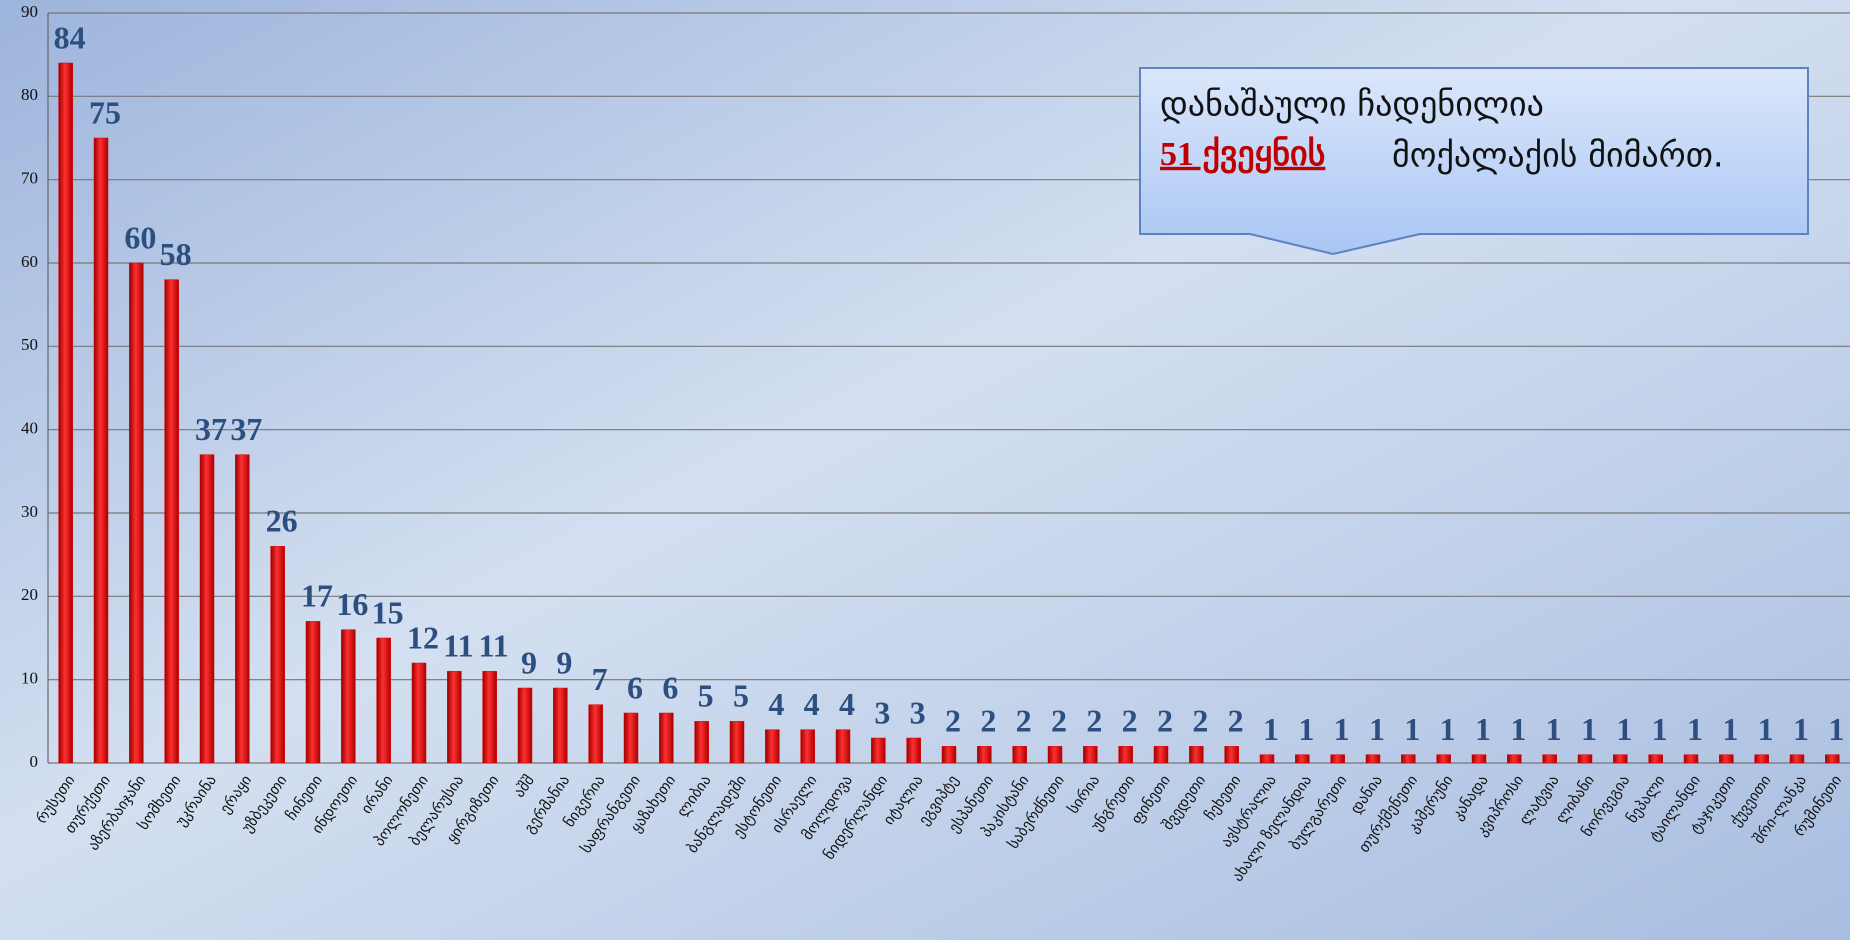 This screenshot has width=1850, height=940. I want to click on y-tick-label: 70, so click(29, 178).